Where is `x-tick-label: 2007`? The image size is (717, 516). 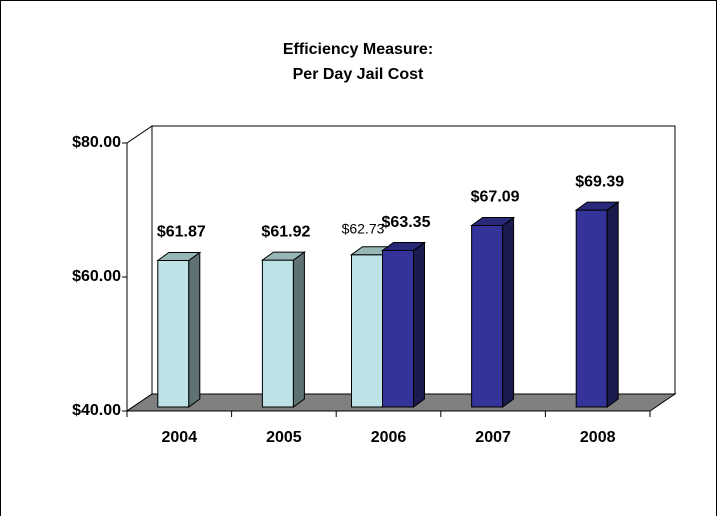 x-tick-label: 2007 is located at coordinates (493, 437).